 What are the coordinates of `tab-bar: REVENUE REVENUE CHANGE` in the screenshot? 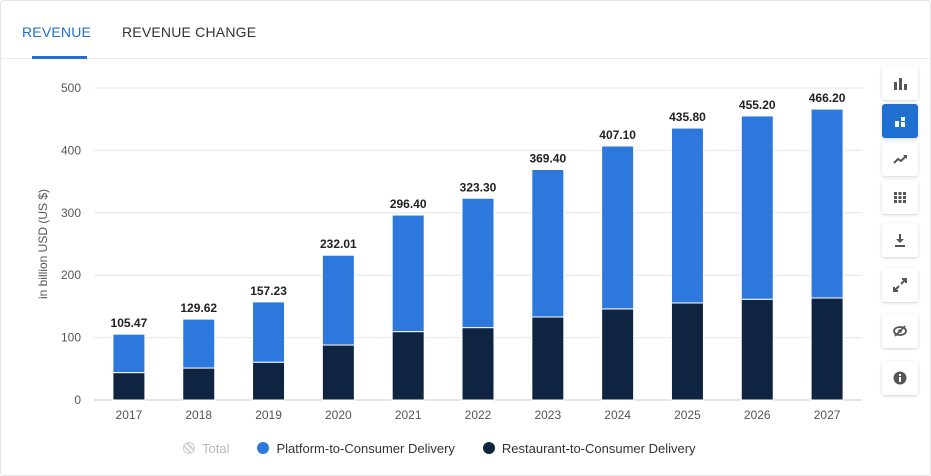 It's located at (464, 29).